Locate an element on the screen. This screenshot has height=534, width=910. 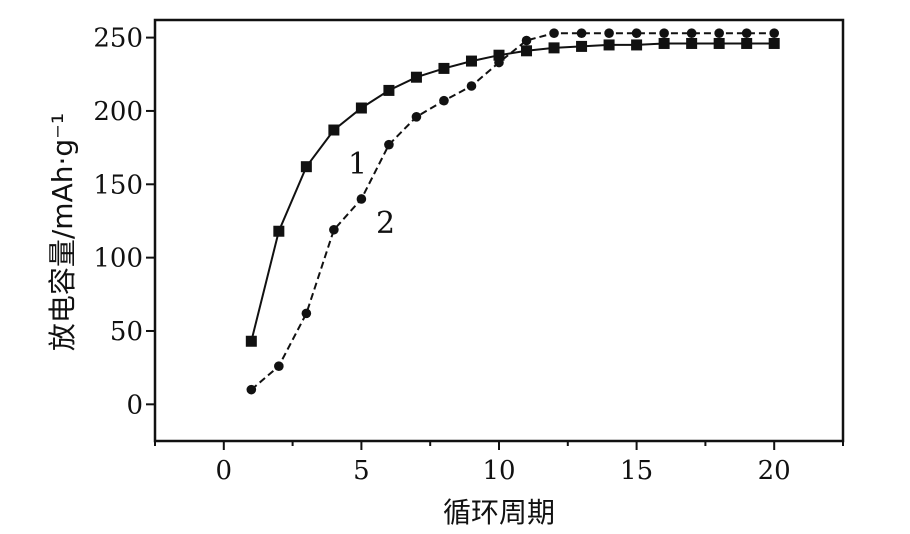
x-axis-ticks: 0 5 10 15 20 is located at coordinates (499, 463).